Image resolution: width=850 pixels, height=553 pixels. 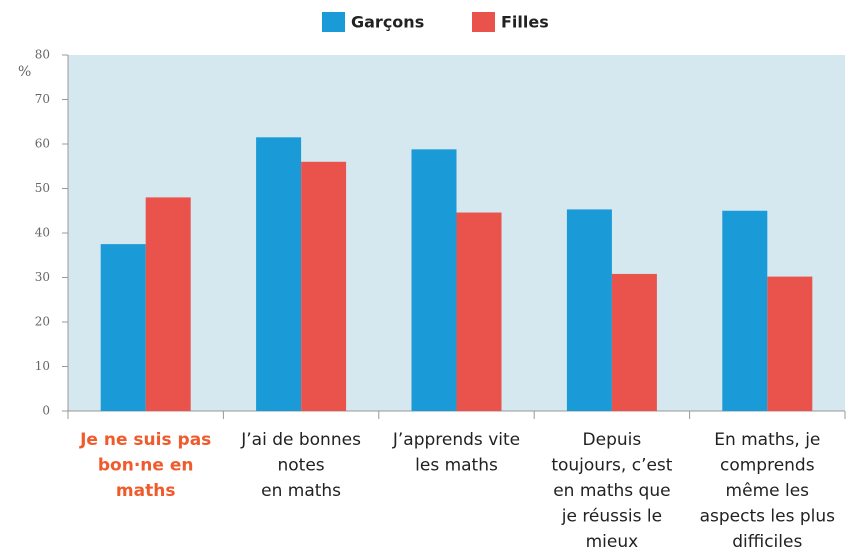 What do you see at coordinates (768, 491) in the screenshot?
I see `x-tick-label: même les` at bounding box center [768, 491].